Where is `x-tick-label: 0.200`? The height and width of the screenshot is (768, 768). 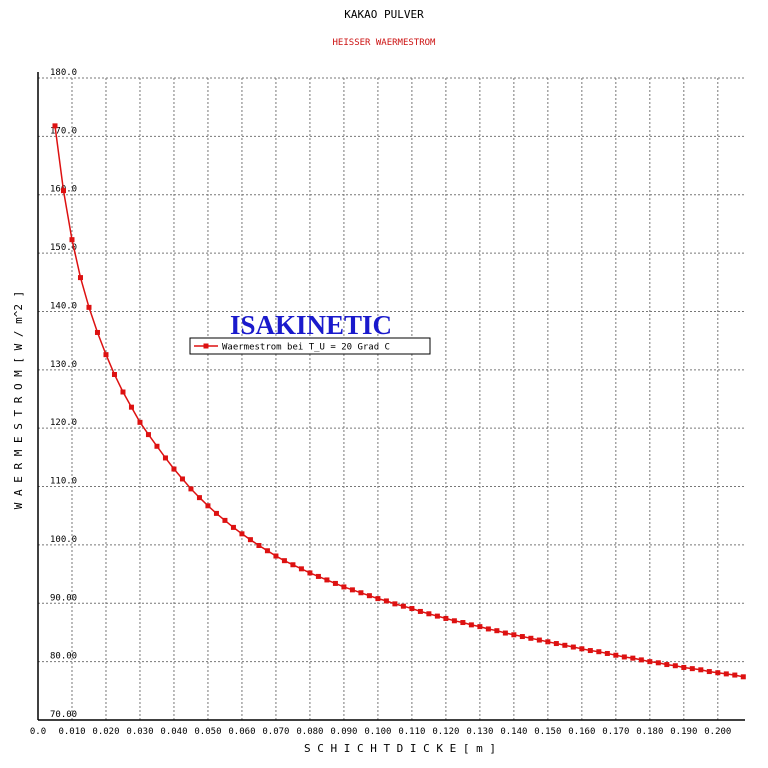
x-tick-label: 0.200 is located at coordinates (717, 732).